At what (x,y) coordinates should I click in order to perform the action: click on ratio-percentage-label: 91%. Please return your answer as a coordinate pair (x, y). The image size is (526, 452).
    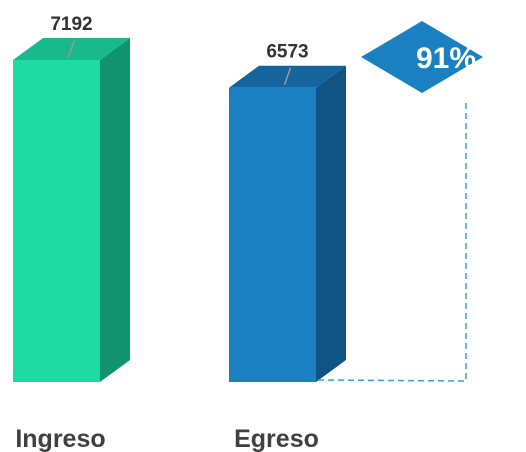
    Looking at the image, I should click on (446, 58).